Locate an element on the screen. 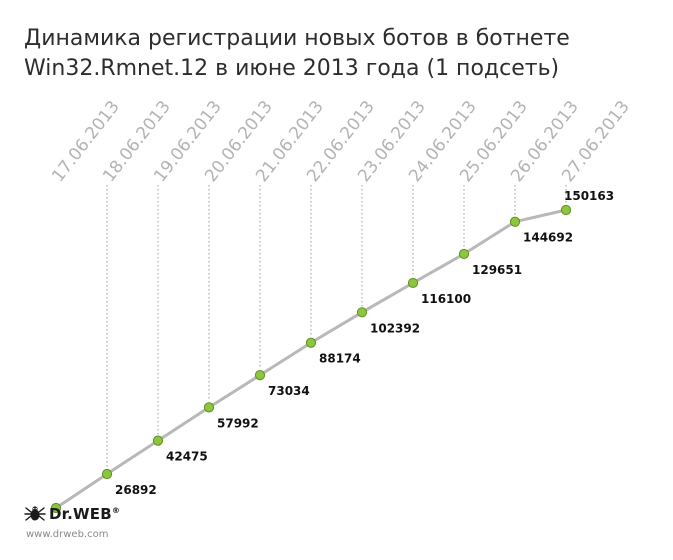 The height and width of the screenshot is (560, 673). data-label: 150163 is located at coordinates (589, 196).